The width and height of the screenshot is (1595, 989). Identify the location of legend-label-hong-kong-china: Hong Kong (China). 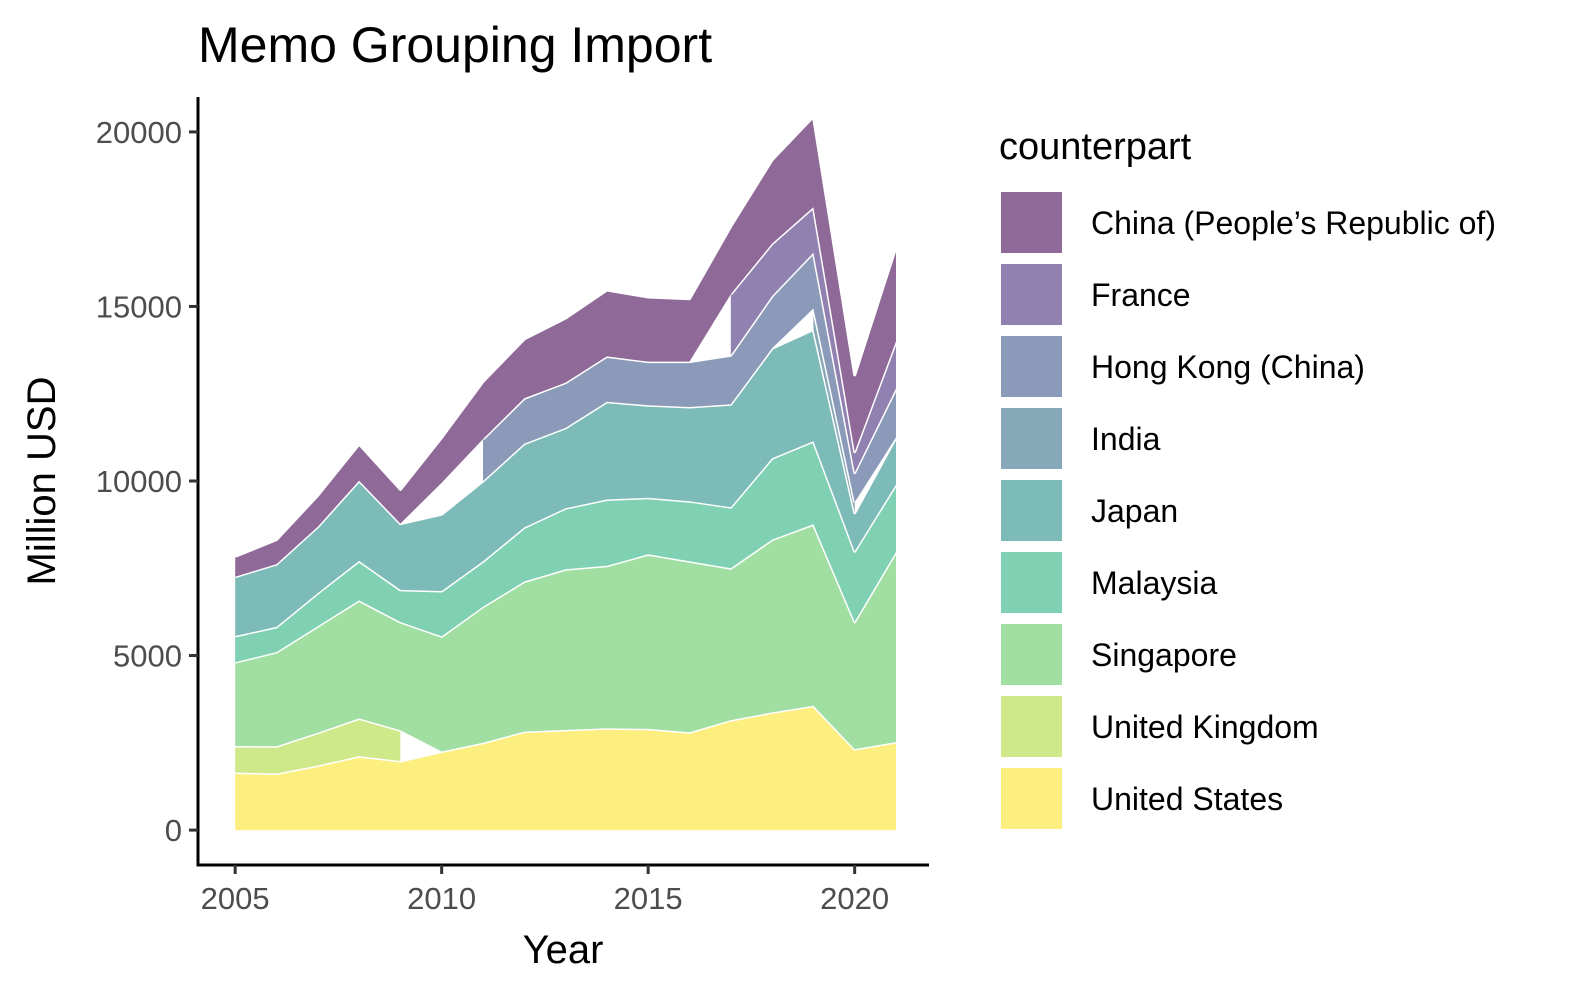
(1228, 367).